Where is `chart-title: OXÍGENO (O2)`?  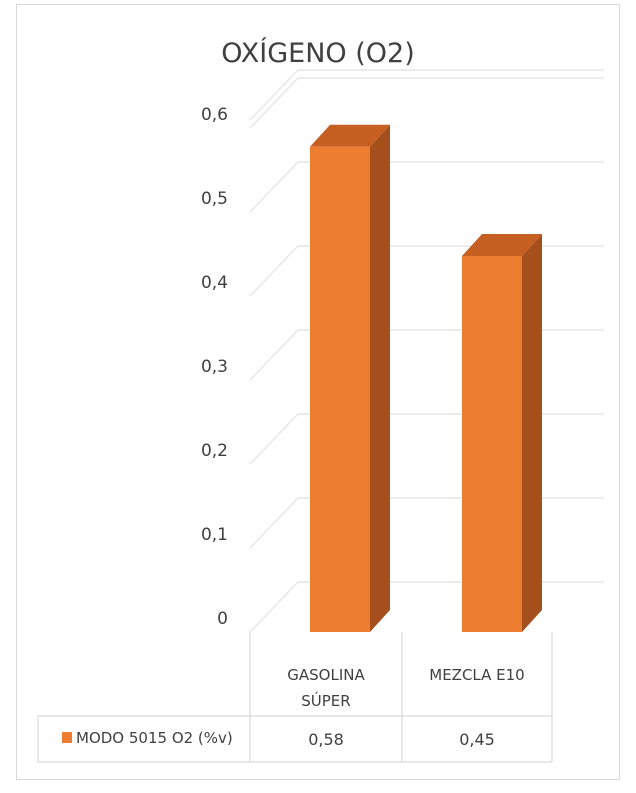 chart-title: OXÍGENO (O2) is located at coordinates (318, 53).